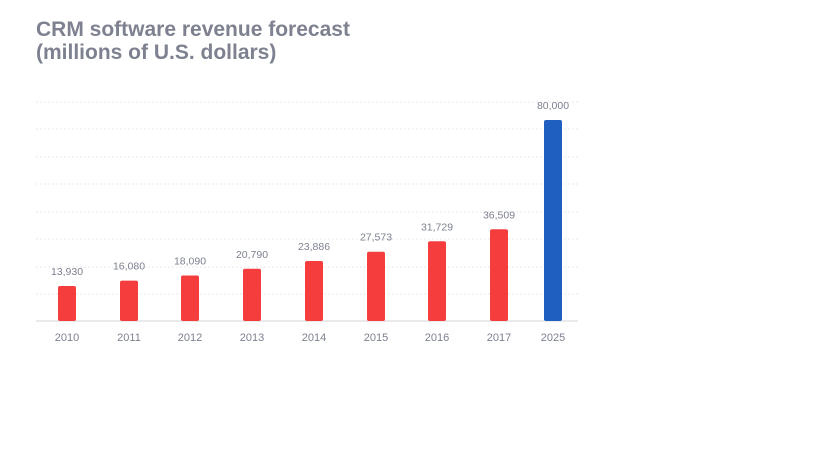 The image size is (819, 460). What do you see at coordinates (437, 281) in the screenshot?
I see `bar-2016` at bounding box center [437, 281].